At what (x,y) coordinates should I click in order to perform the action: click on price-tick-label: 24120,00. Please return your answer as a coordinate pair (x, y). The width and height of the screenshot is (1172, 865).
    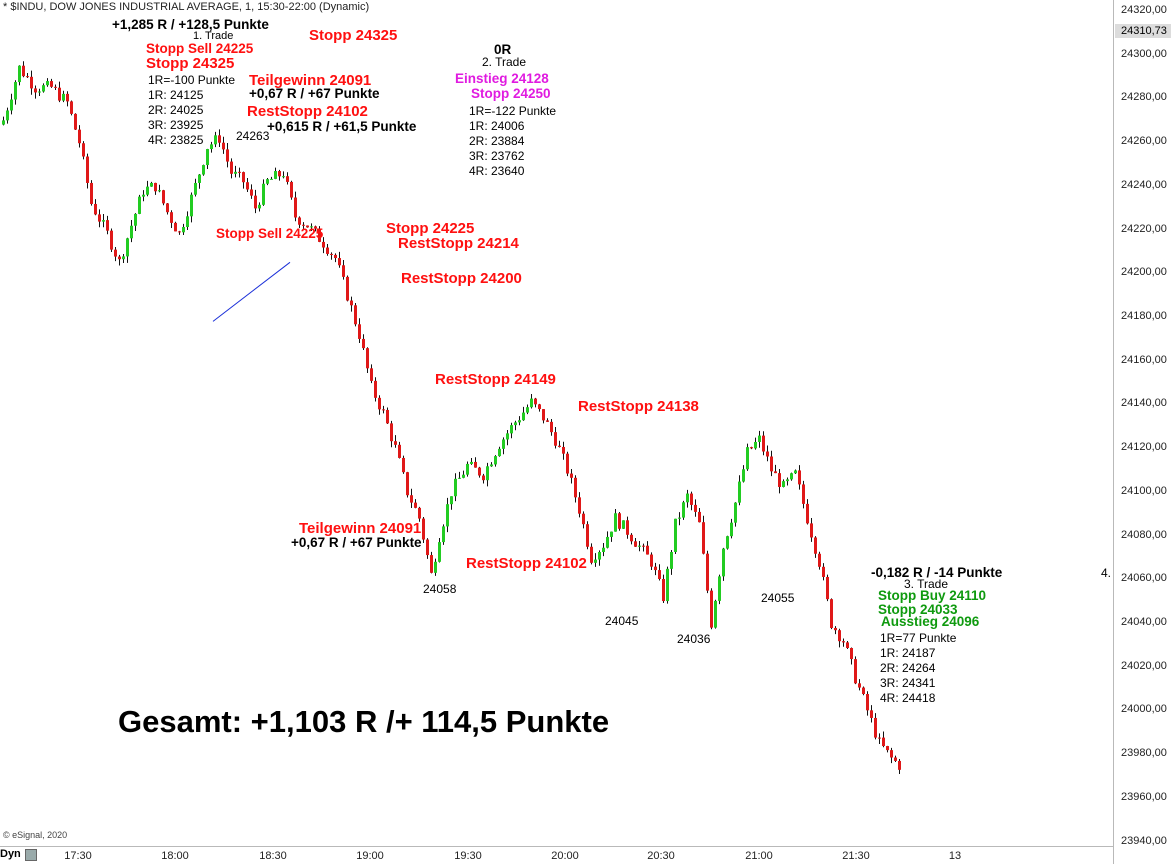
    Looking at the image, I should click on (1144, 447).